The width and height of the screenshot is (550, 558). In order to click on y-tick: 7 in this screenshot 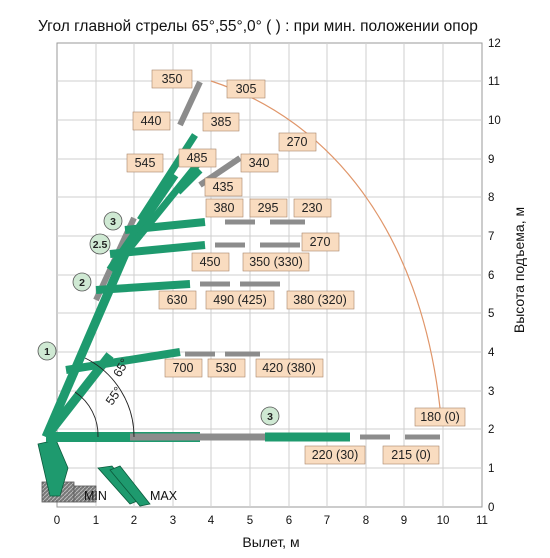, I will do `click(491, 237)`.